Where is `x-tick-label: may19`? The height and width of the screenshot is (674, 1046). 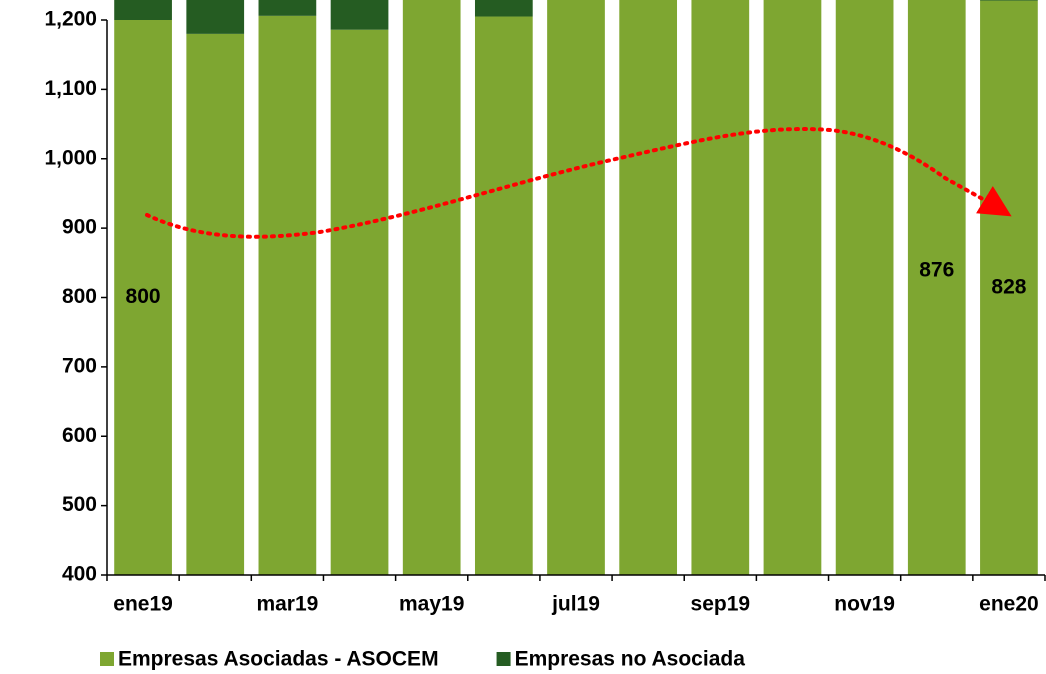 x-tick-label: may19 is located at coordinates (431, 604).